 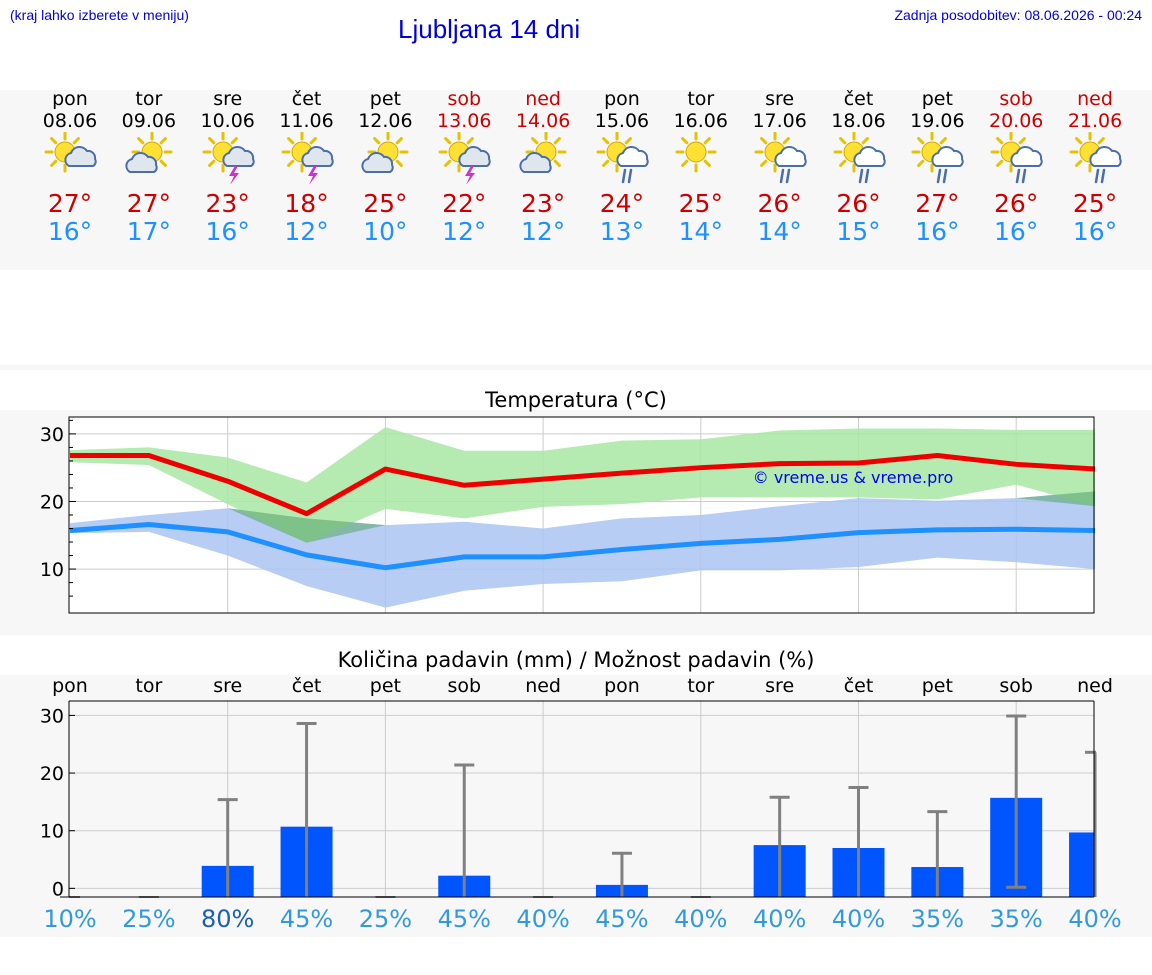 I want to click on day-forecast: pet 12.06 25° 10°, so click(x=385, y=167).